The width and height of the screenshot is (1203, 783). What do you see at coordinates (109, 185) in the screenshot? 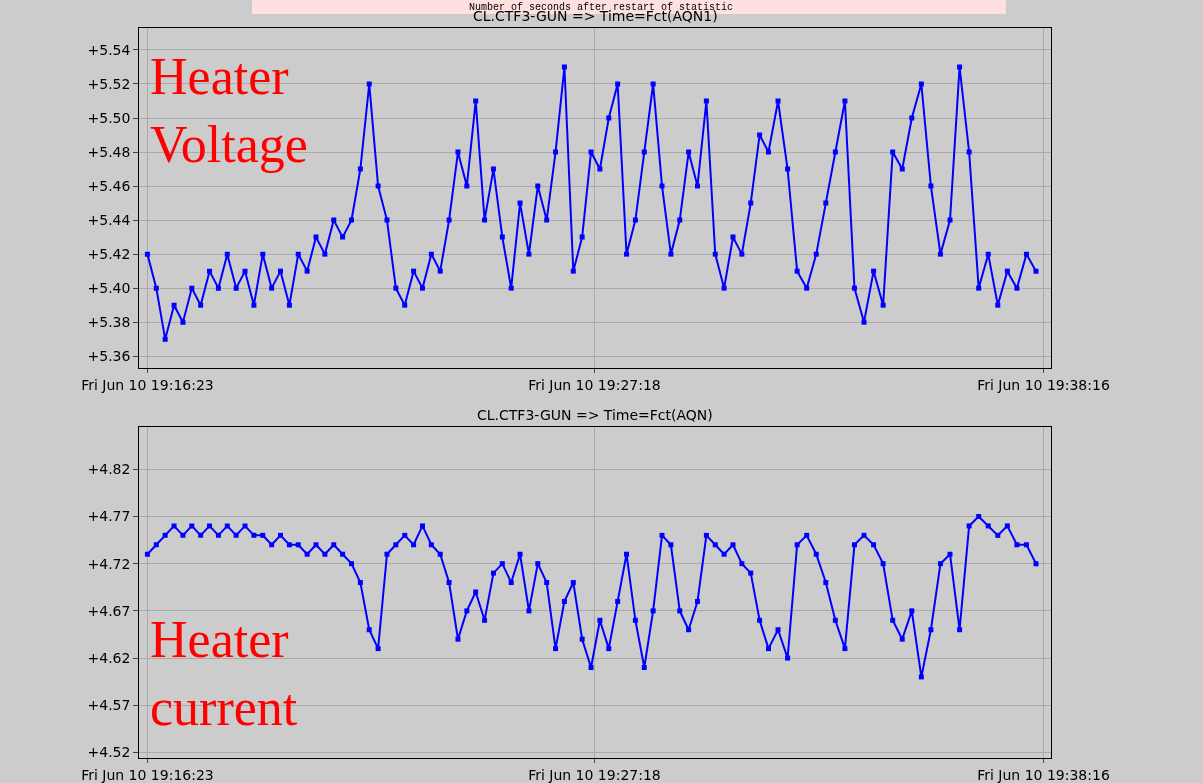
I see `y-tick-label: +5.46` at bounding box center [109, 185].